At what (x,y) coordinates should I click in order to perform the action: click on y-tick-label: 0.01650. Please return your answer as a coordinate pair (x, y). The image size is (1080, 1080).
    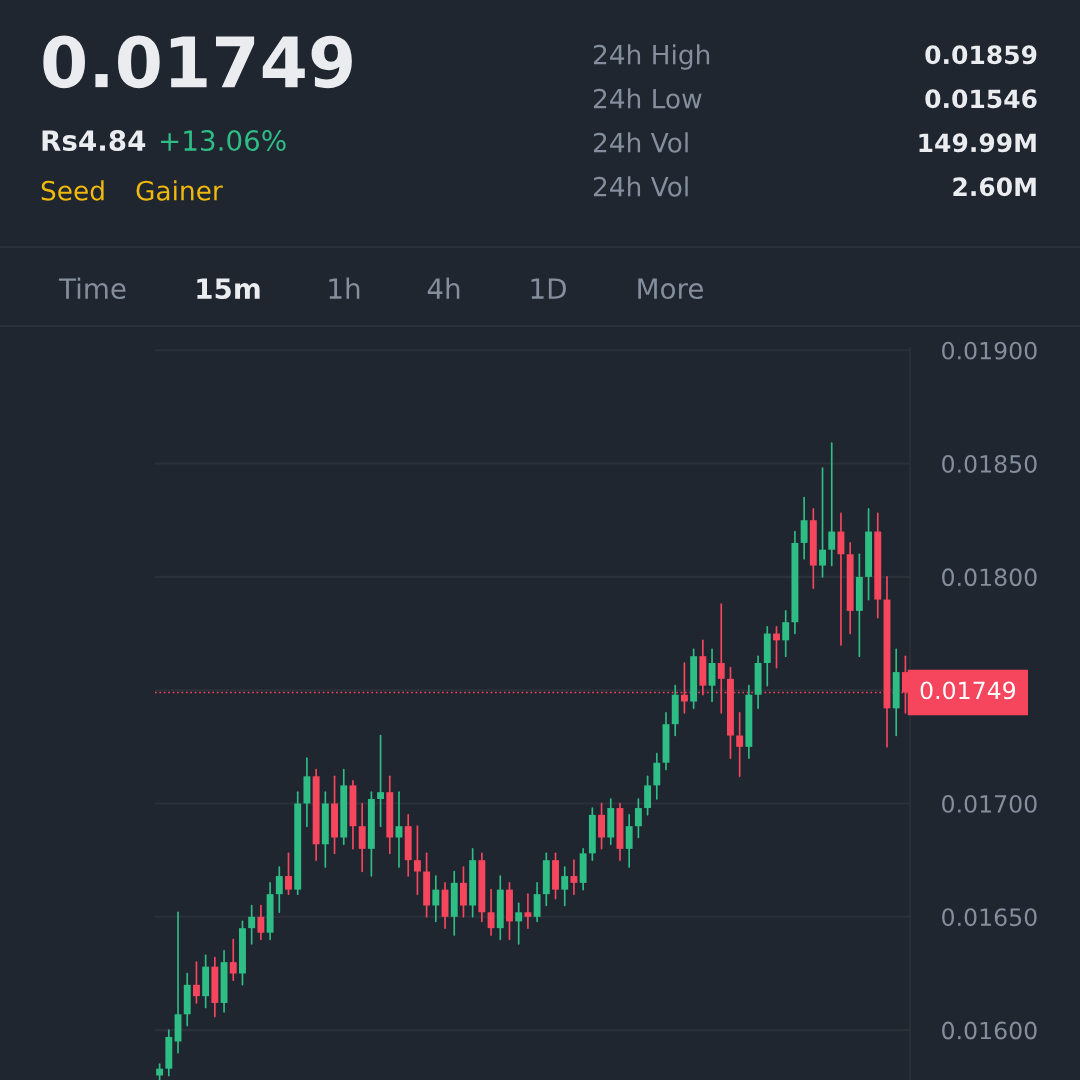
    Looking at the image, I should click on (989, 917).